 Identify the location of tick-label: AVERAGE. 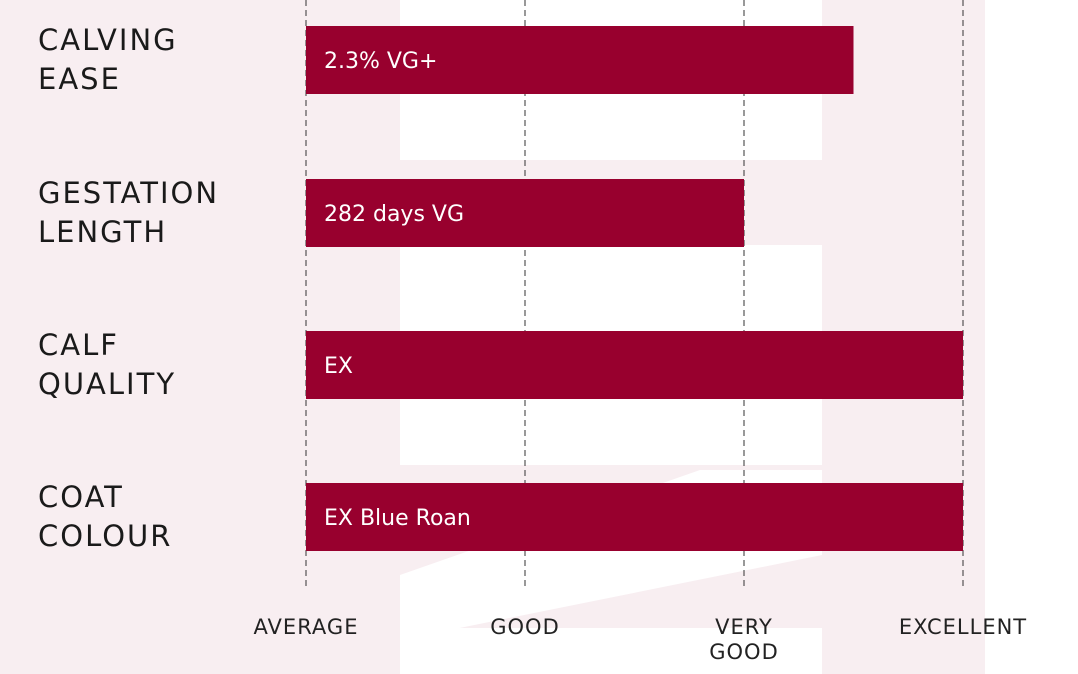
(306, 627).